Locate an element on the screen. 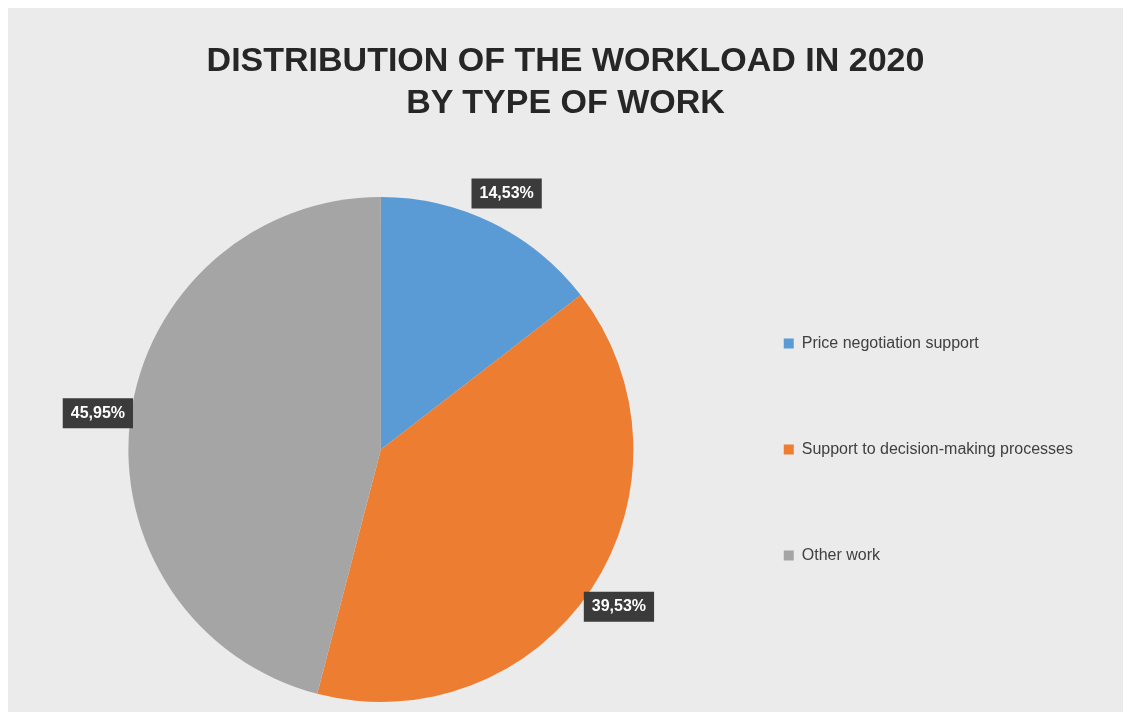 This screenshot has width=1131, height=720. data-label: 45,95% is located at coordinates (97, 412).